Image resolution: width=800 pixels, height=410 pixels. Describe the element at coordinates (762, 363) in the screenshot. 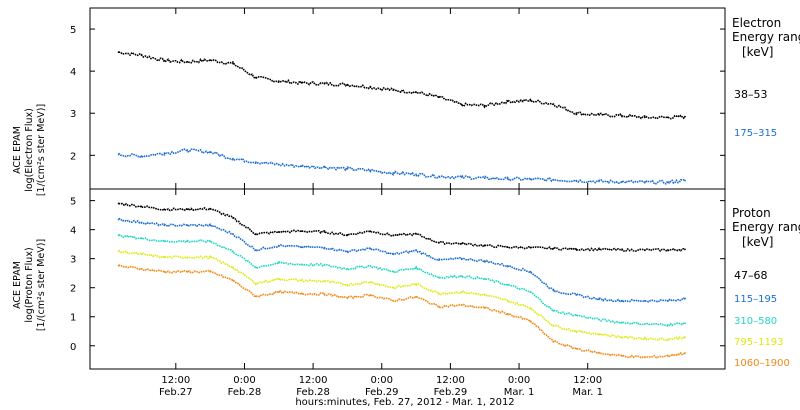

I see `proton-legend-entry-5: 1060–1900` at that location.